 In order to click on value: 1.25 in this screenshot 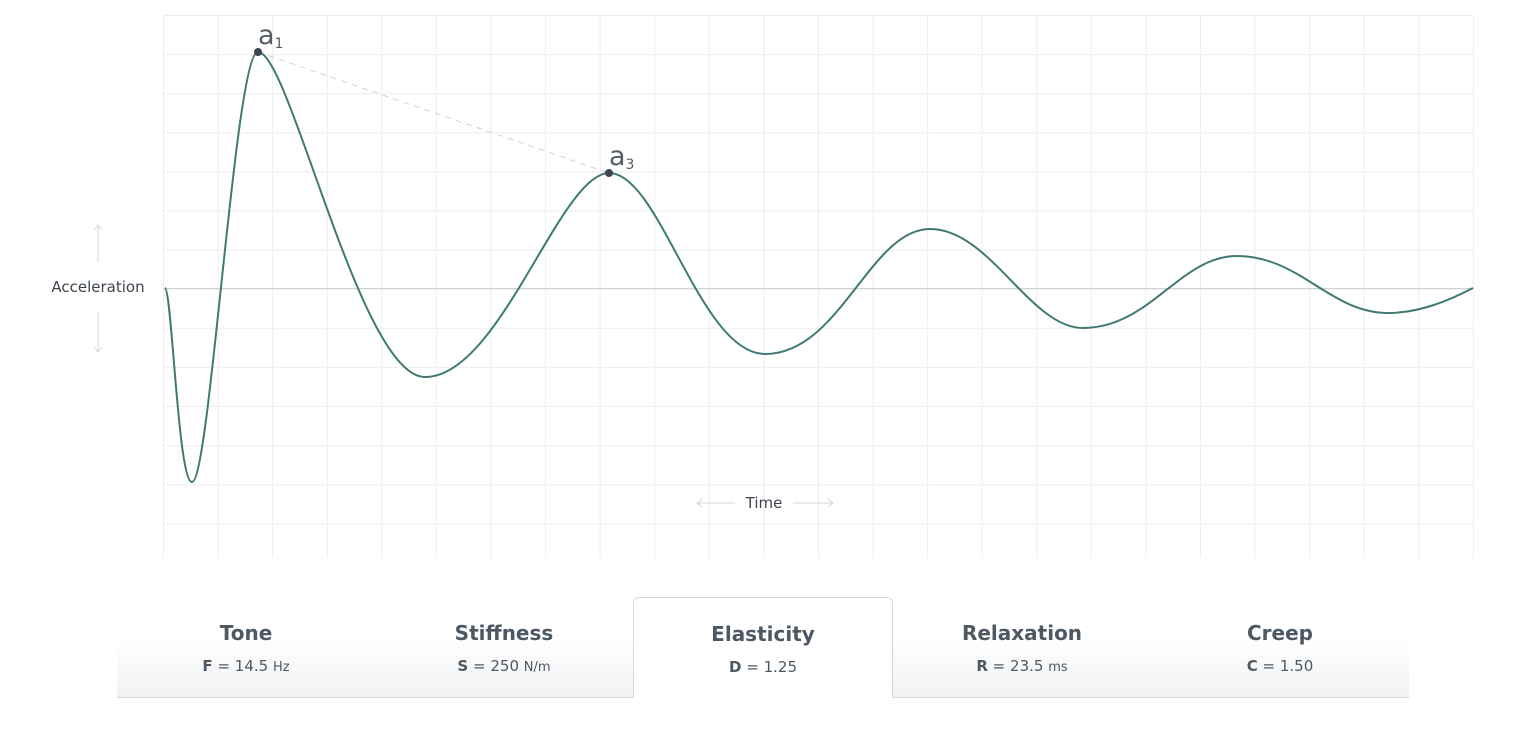, I will do `click(780, 667)`.